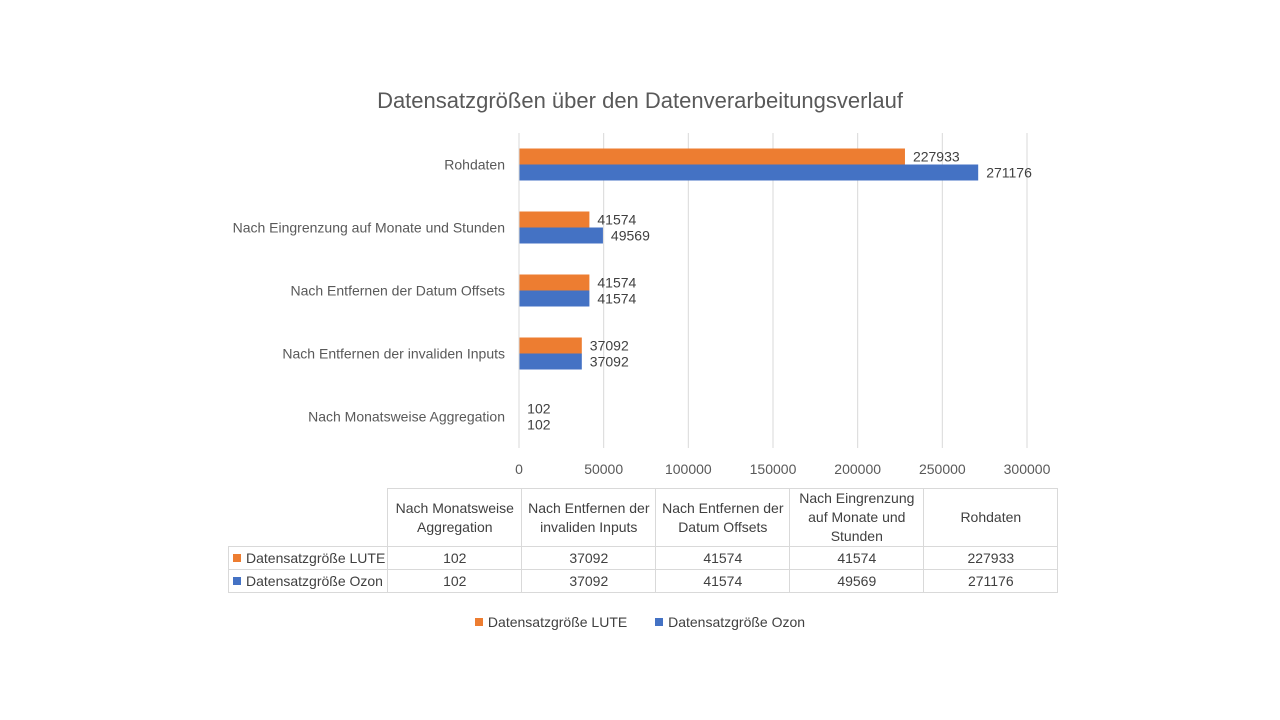  What do you see at coordinates (723, 517) in the screenshot?
I see `data-table-header: Nach Entfernen der Datum Offsets` at bounding box center [723, 517].